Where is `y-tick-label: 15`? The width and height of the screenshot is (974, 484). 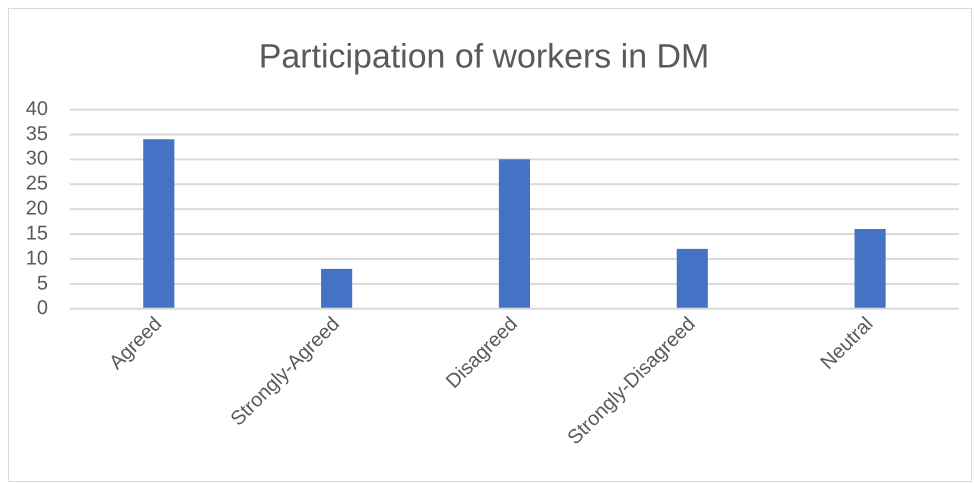 y-tick-label: 15 is located at coordinates (37, 233).